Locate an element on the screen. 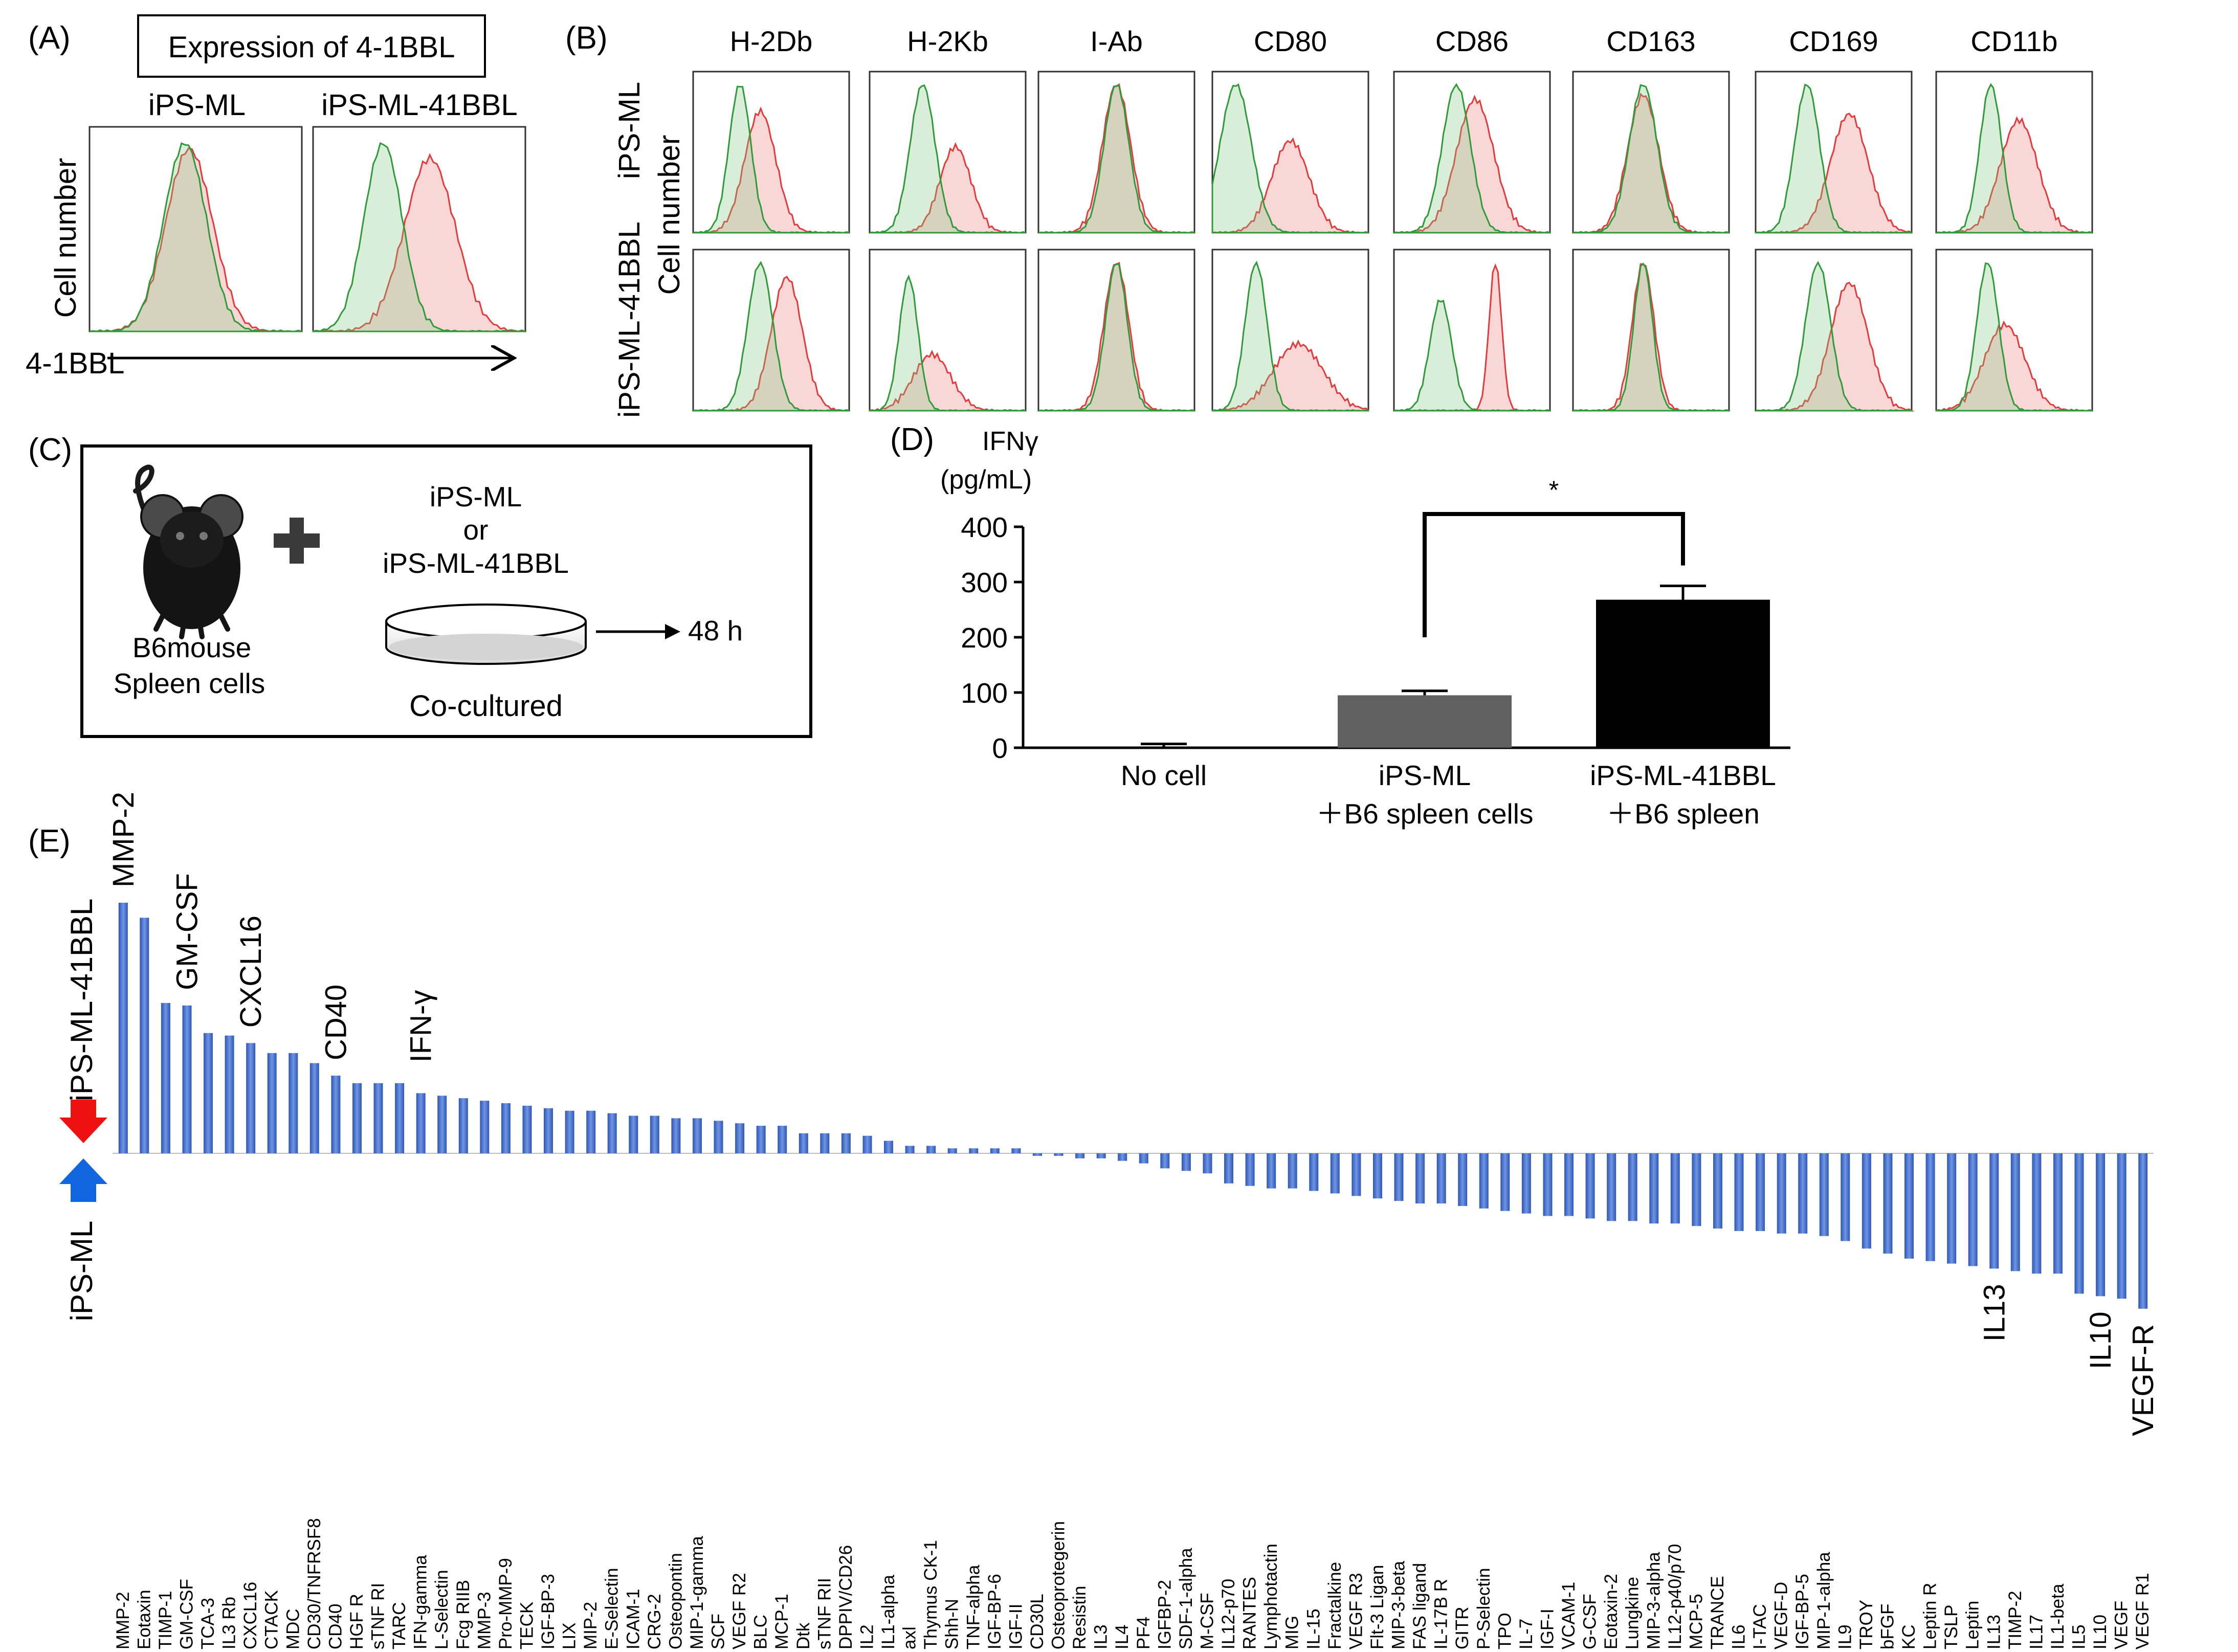  hist-a-ips-ml is located at coordinates (196, 229).